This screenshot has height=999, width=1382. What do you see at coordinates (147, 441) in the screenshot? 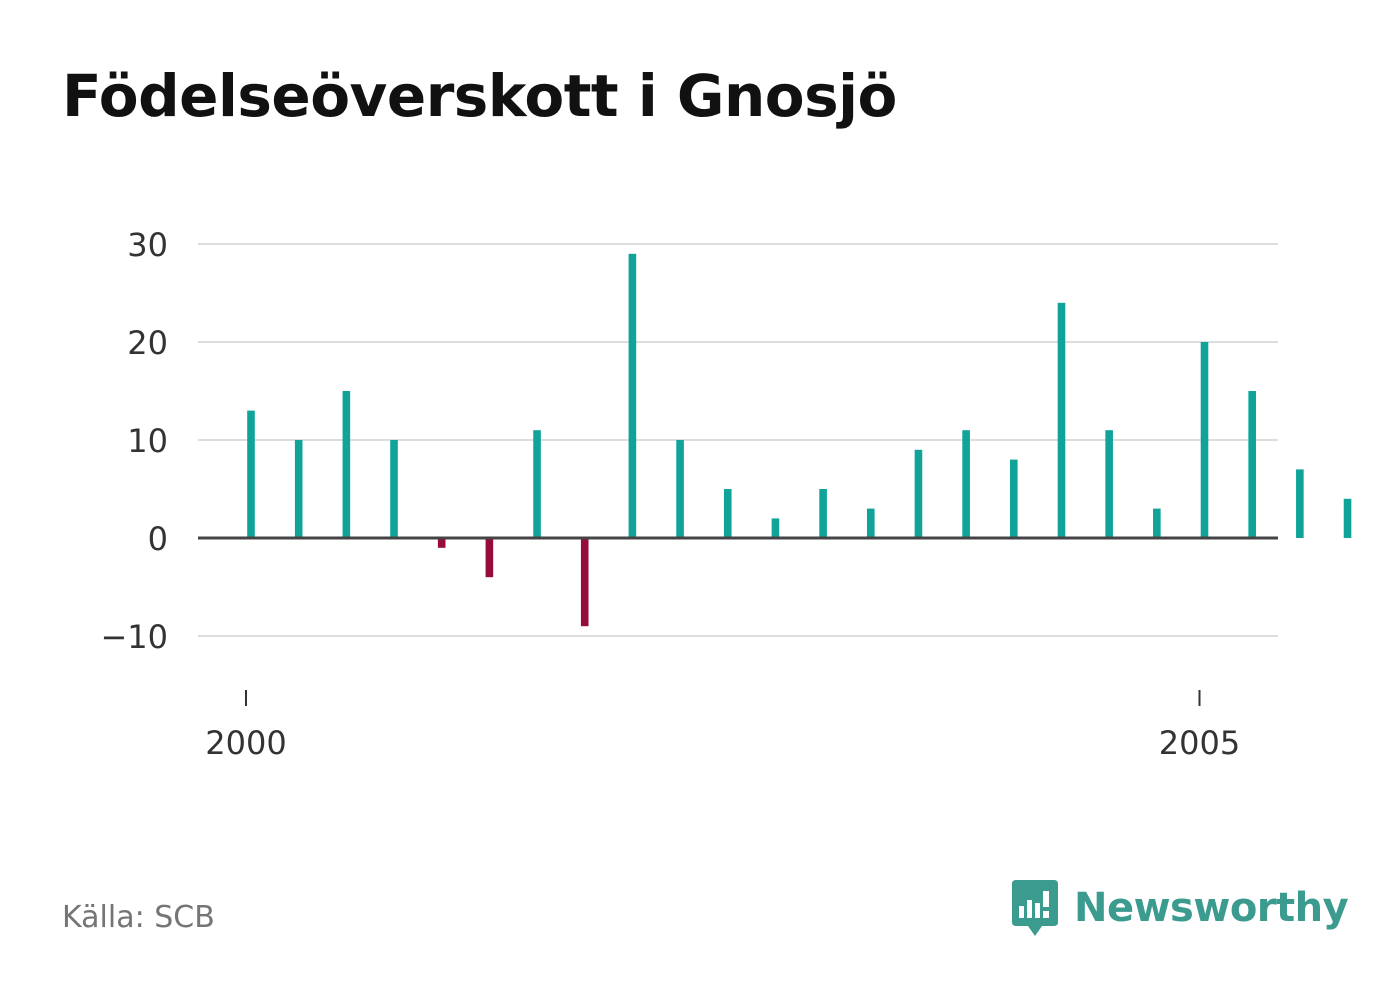
I see `y-tick-label: 10` at bounding box center [147, 441].